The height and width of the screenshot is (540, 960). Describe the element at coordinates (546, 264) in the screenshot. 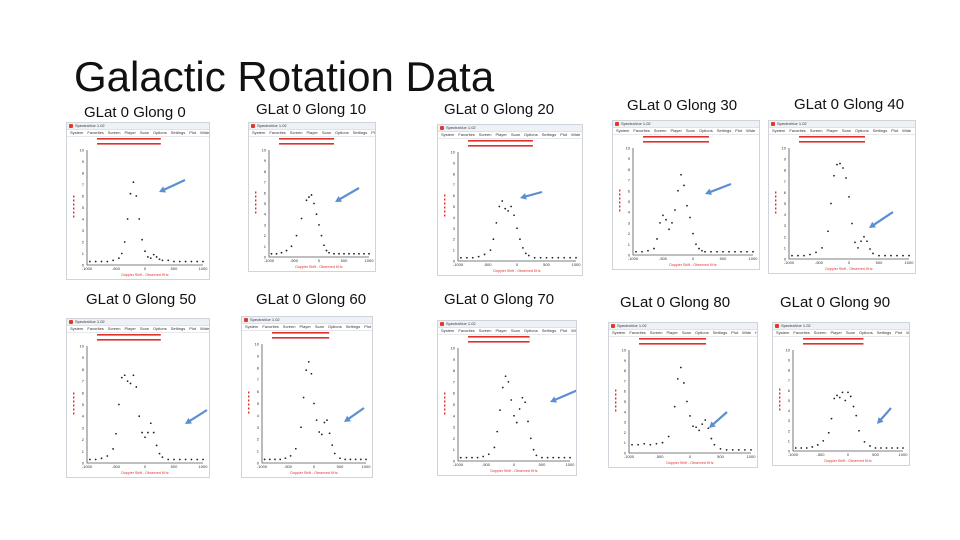

I see `x-tick-label: 500` at that location.